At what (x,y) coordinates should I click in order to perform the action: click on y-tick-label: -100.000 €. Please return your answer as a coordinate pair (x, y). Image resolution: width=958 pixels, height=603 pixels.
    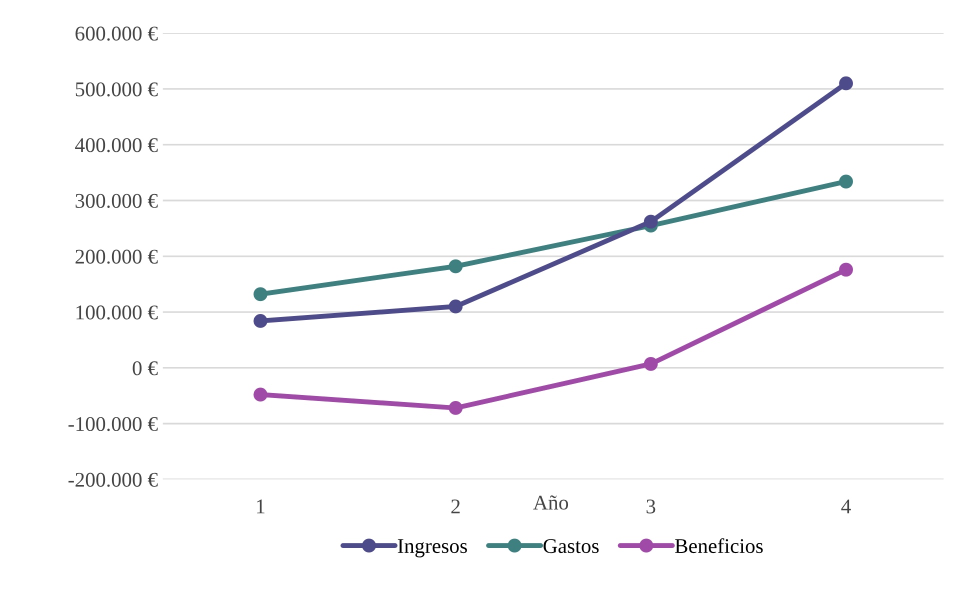
    Looking at the image, I should click on (113, 424).